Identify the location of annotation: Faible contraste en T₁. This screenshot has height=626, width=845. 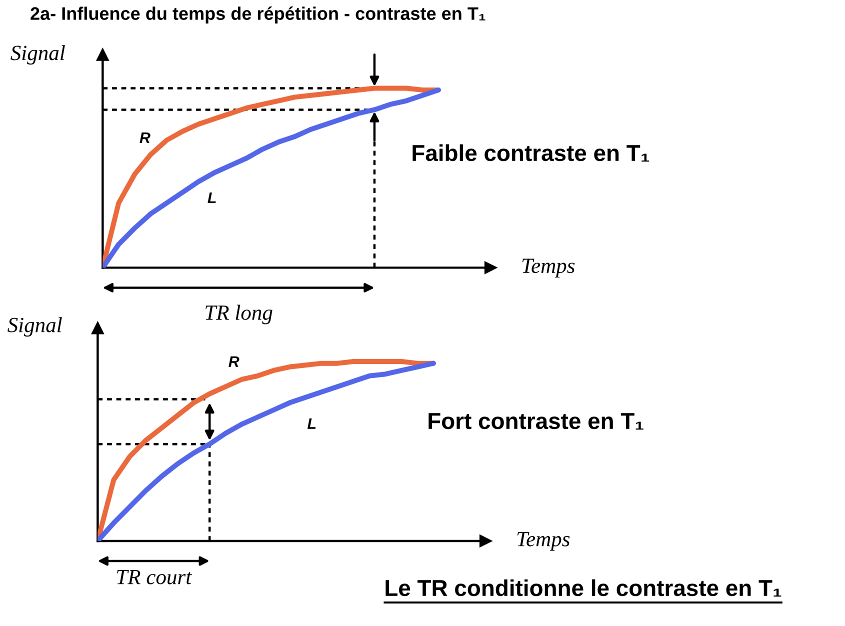
(531, 153).